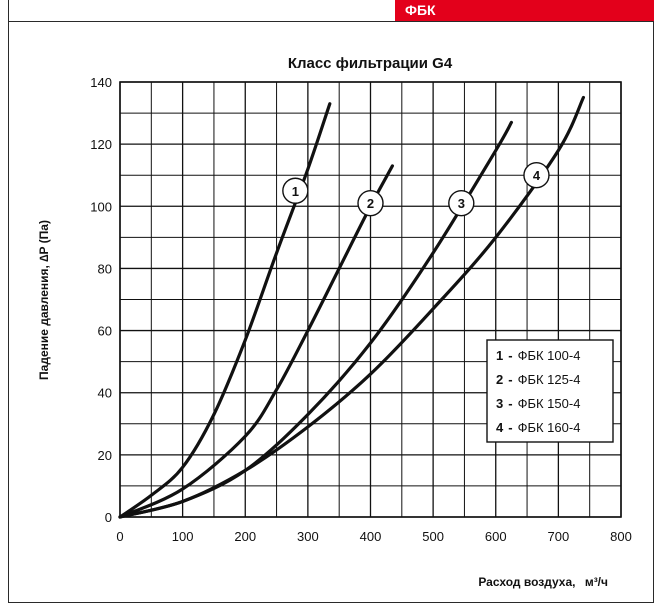 Image resolution: width=662 pixels, height=605 pixels. What do you see at coordinates (101, 206) in the screenshot?
I see `y-tick-label: 100` at bounding box center [101, 206].